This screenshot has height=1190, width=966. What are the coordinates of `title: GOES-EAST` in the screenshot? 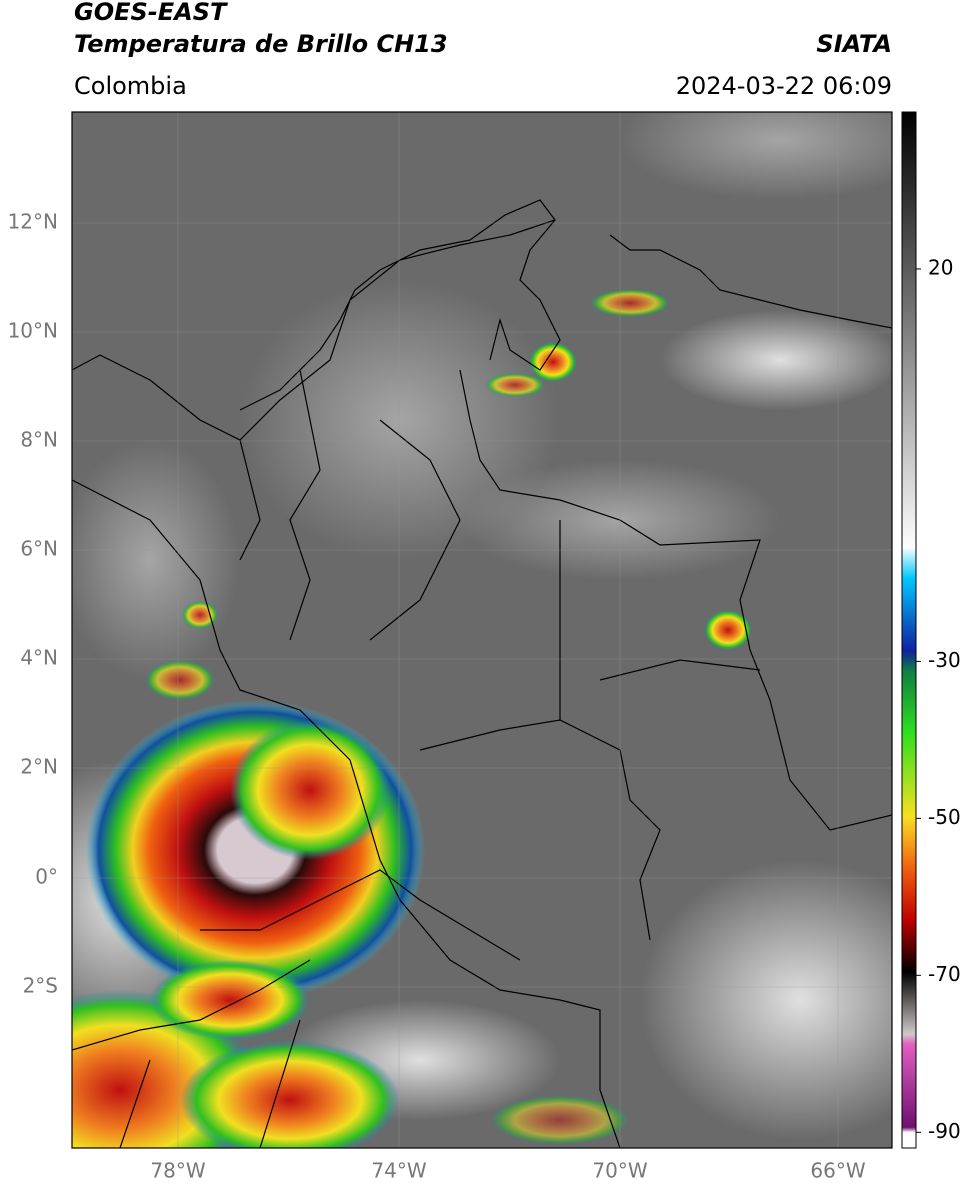 It's located at (151, 13).